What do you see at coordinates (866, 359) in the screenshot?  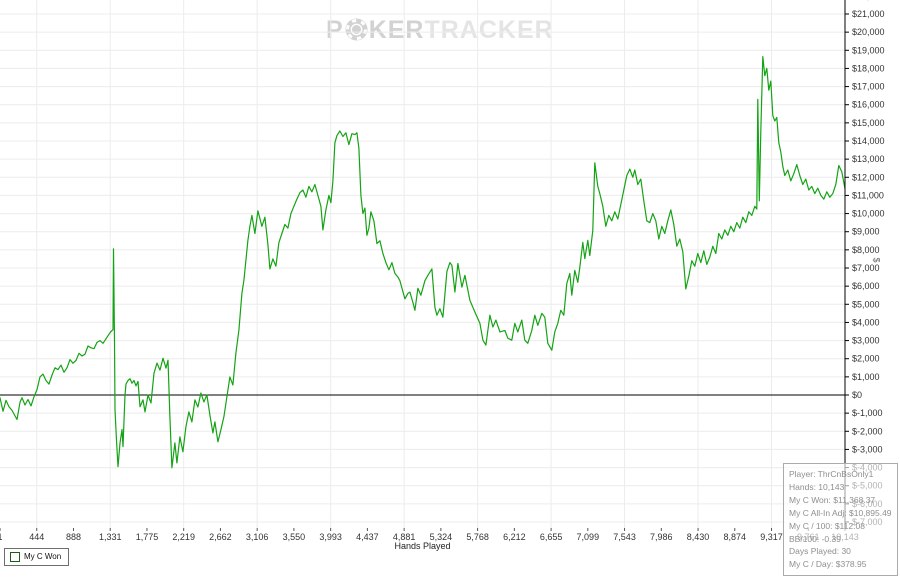 I see `y-tick-label: $2,000` at bounding box center [866, 359].